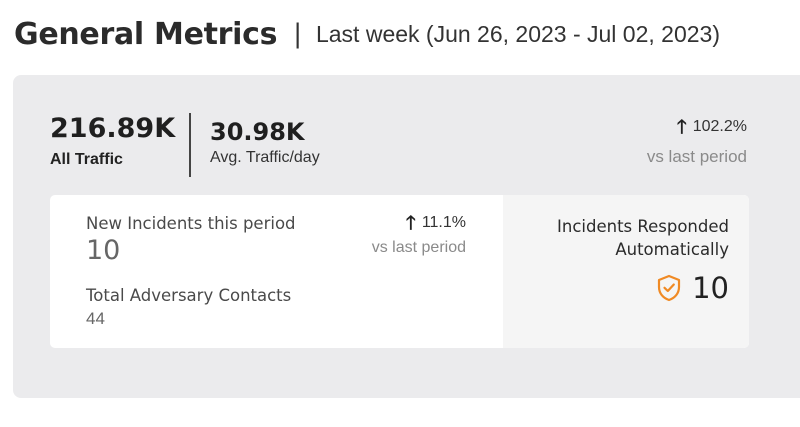 The image size is (800, 427). Describe the element at coordinates (265, 157) in the screenshot. I see `avg-traffic-label: Avg. Traffic/day` at that location.